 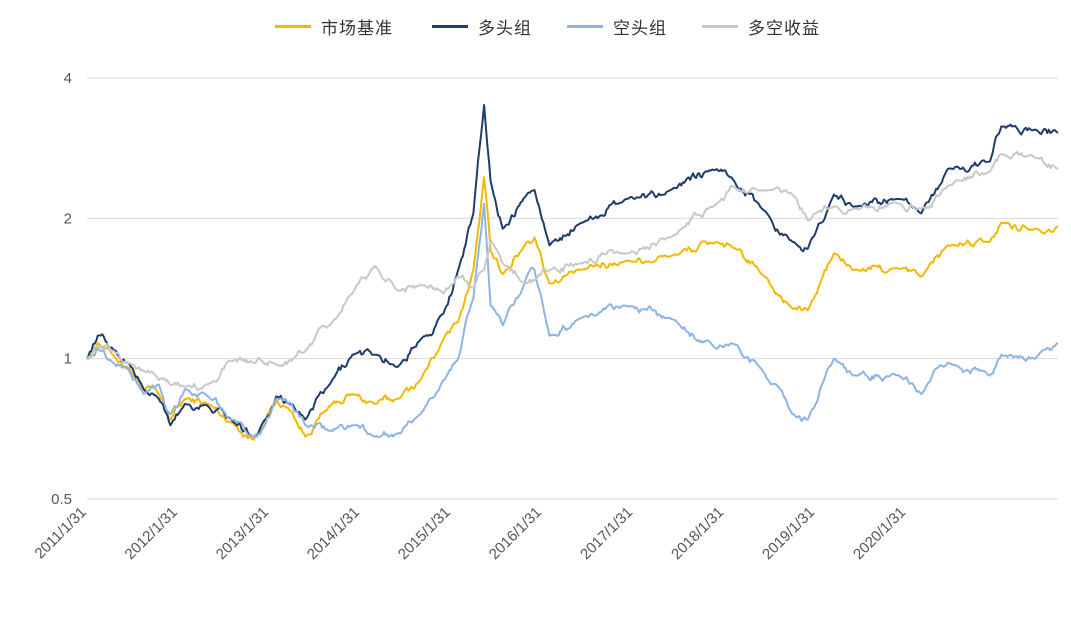 What do you see at coordinates (68, 218) in the screenshot?
I see `y-tick-label: 2` at bounding box center [68, 218].